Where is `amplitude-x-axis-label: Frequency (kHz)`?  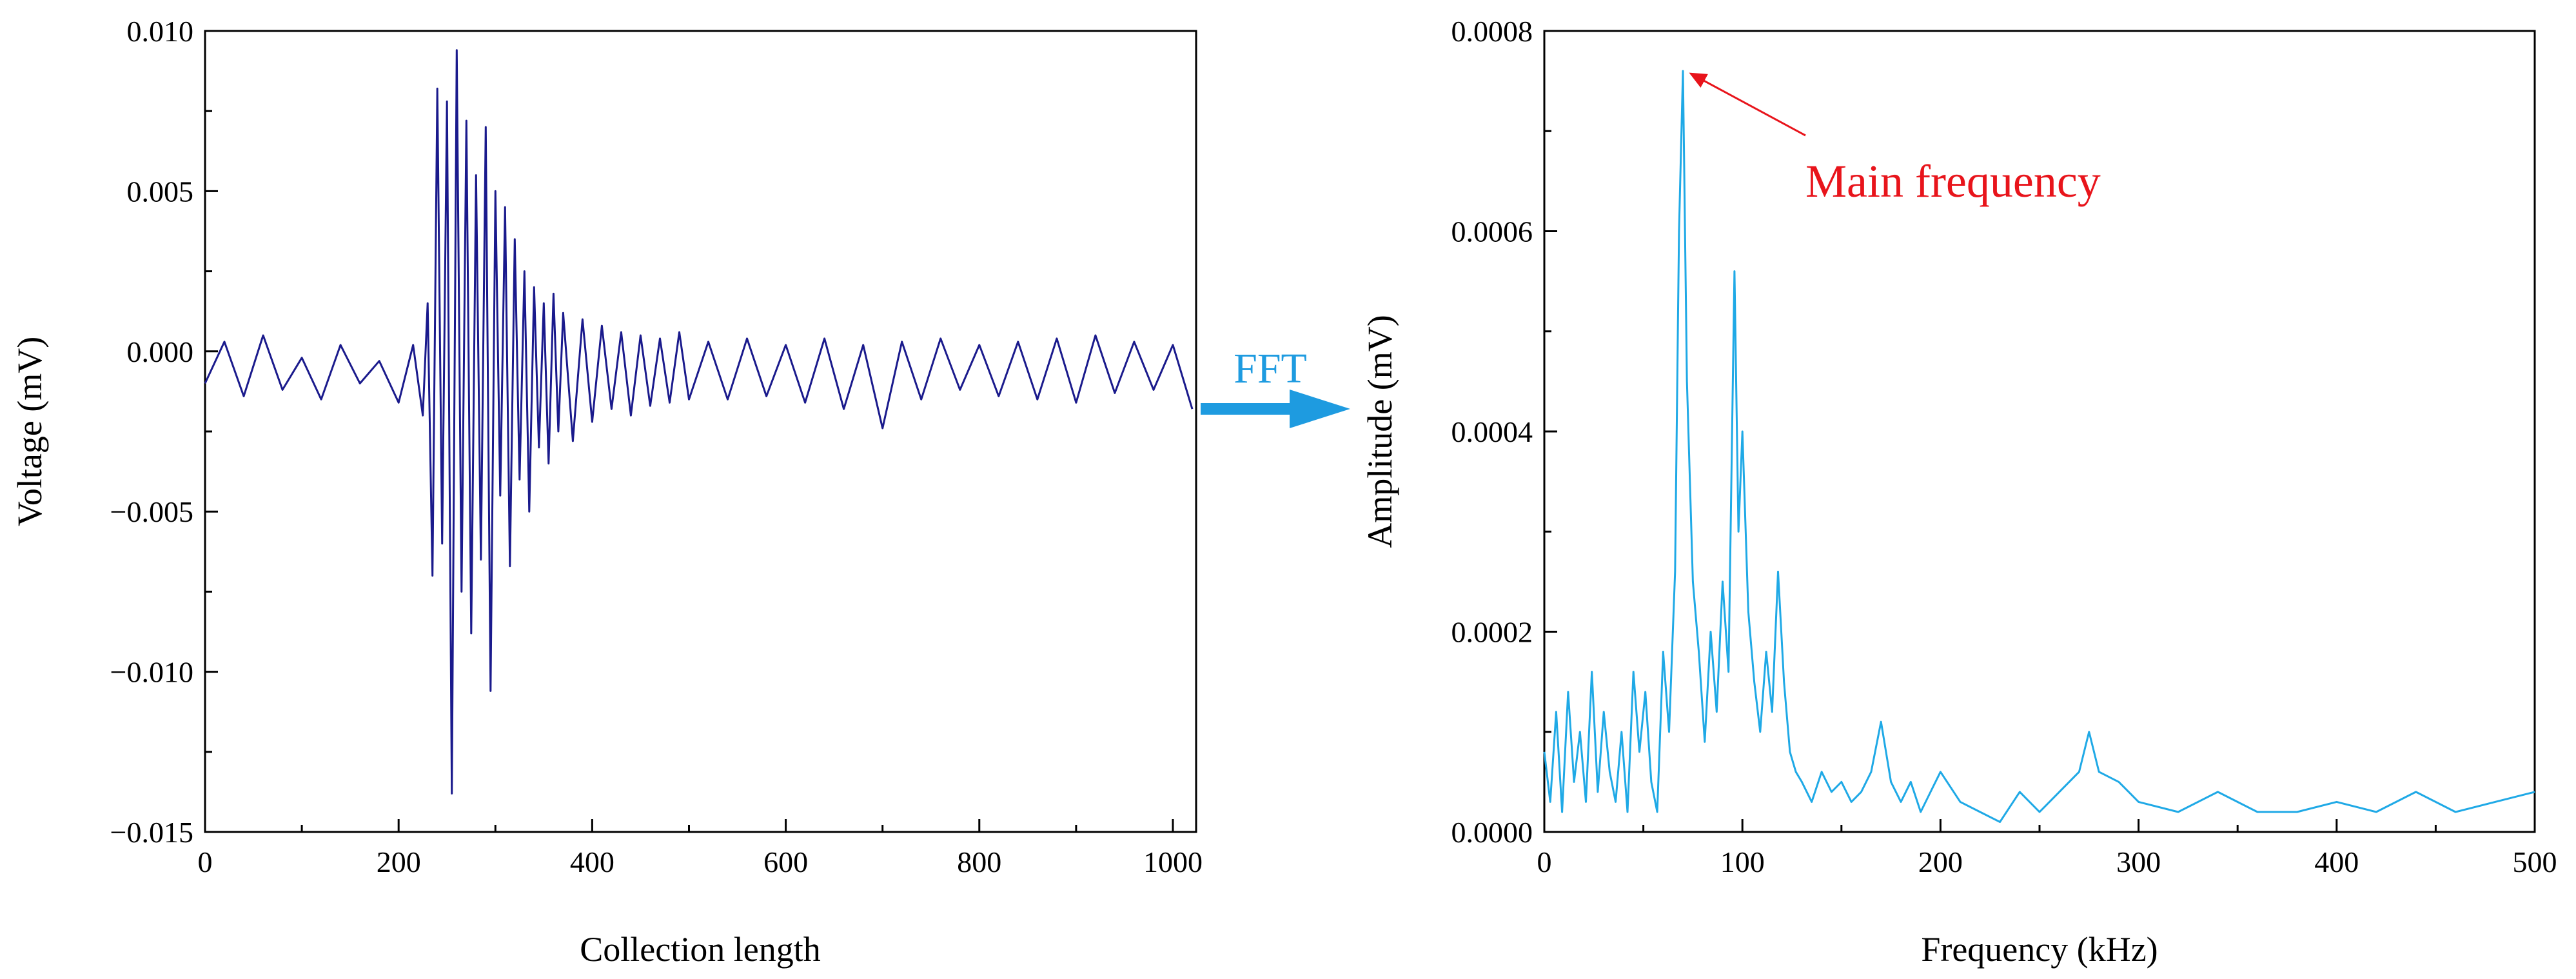 amplitude-x-axis-label: Frequency (kHz) is located at coordinates (2039, 949).